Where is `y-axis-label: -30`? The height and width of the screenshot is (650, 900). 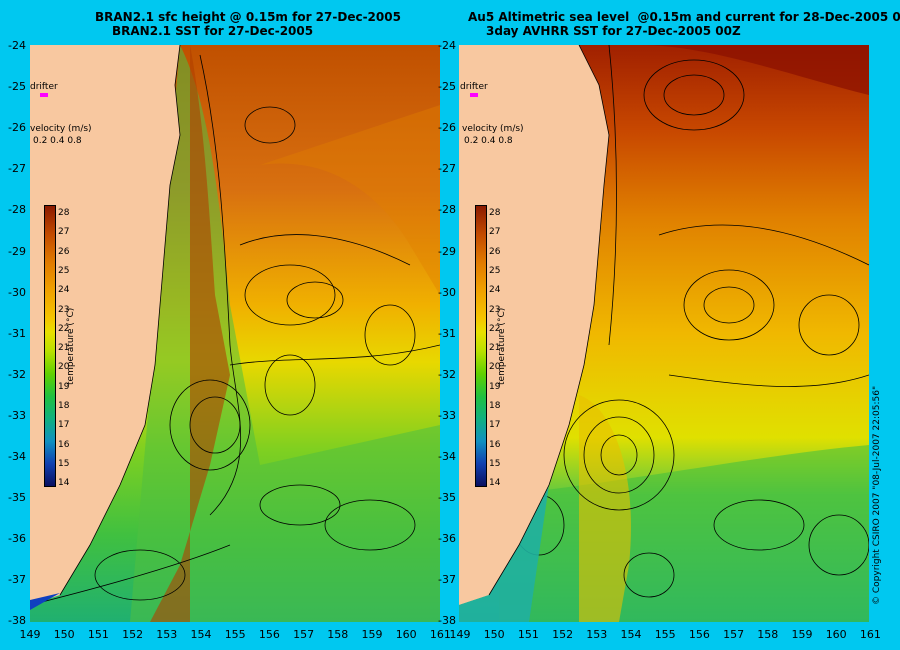 y-axis-label: -30 is located at coordinates (17, 292).